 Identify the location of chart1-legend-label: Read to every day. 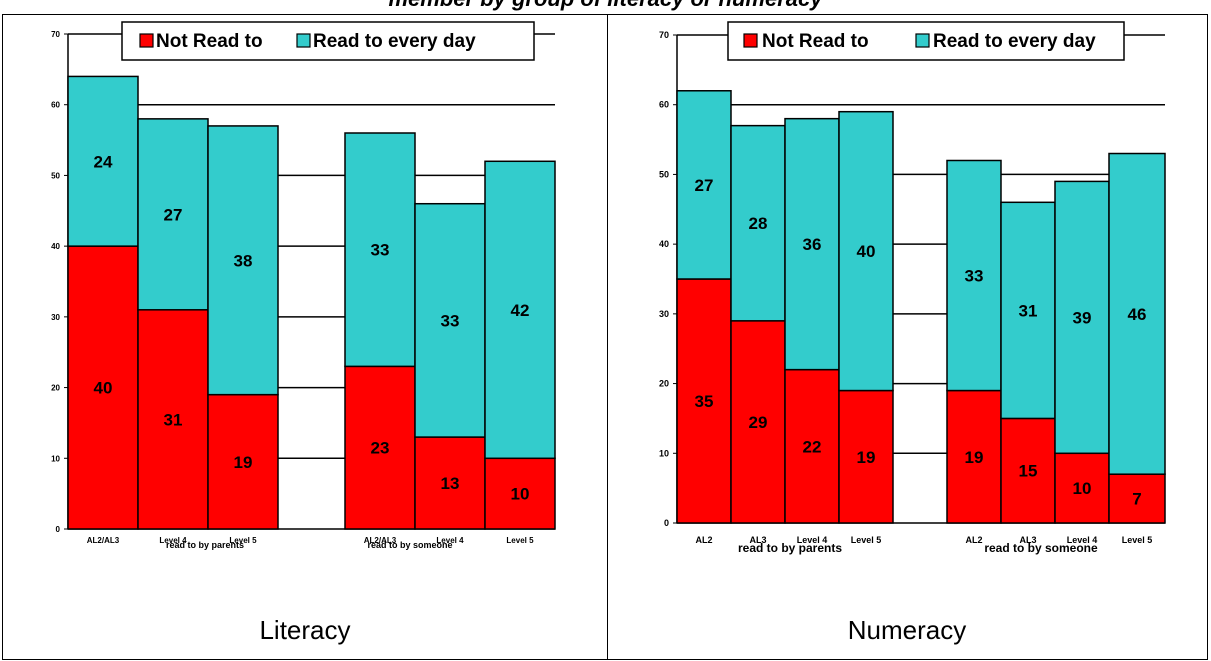
(394, 41).